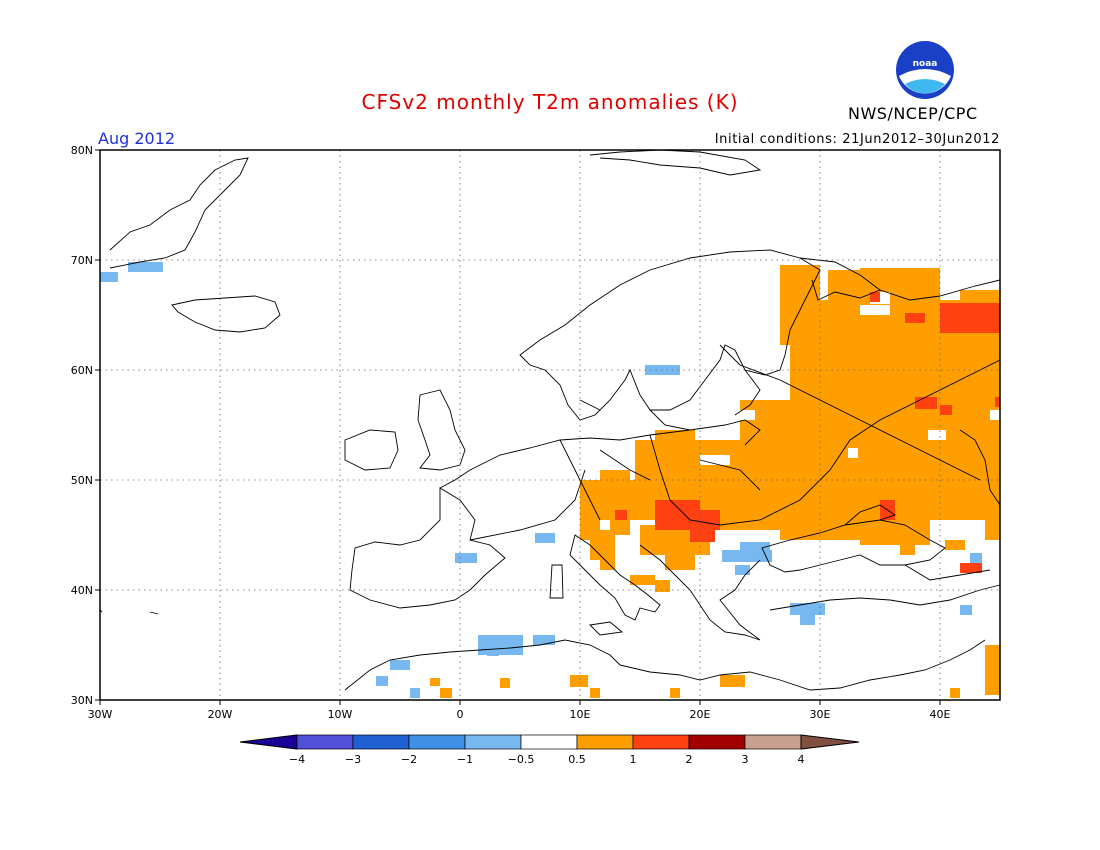 The height and width of the screenshot is (850, 1100). I want to click on colorbar-arrow-high, so click(830, 742).